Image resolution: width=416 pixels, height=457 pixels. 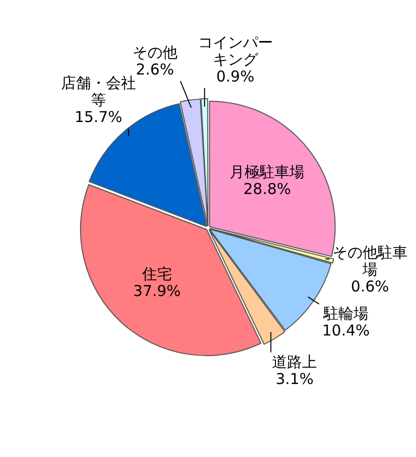 What do you see at coordinates (155, 69) in the screenshot?
I see `data-label: 2.6%` at bounding box center [155, 69].